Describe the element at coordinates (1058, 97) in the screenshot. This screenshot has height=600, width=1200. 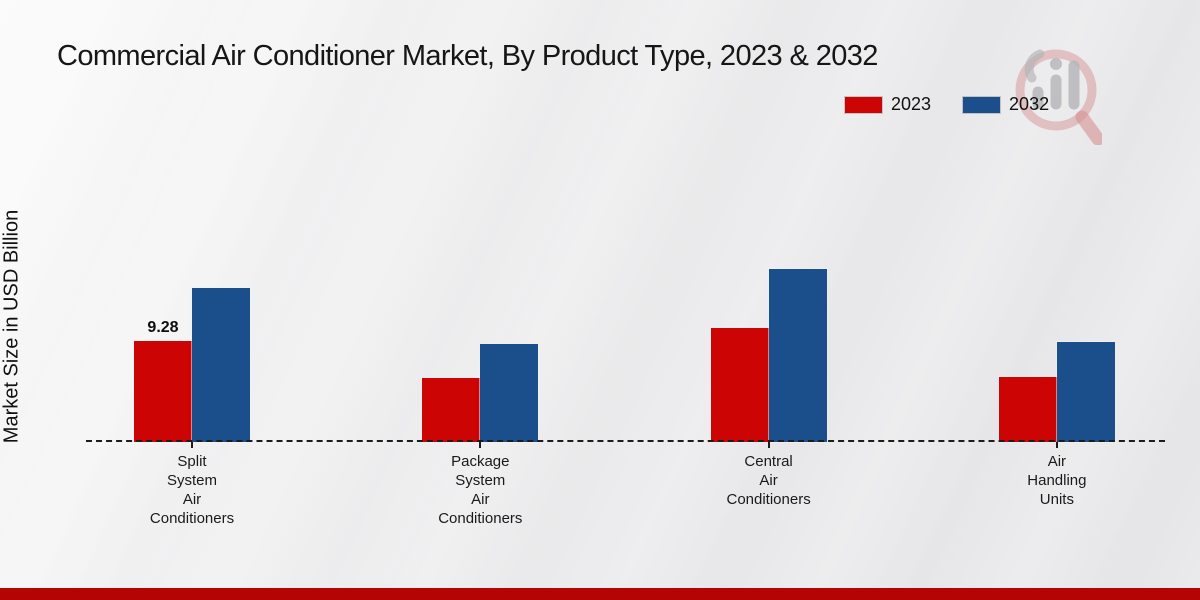
I see `market-research-future-logo-watermark` at that location.